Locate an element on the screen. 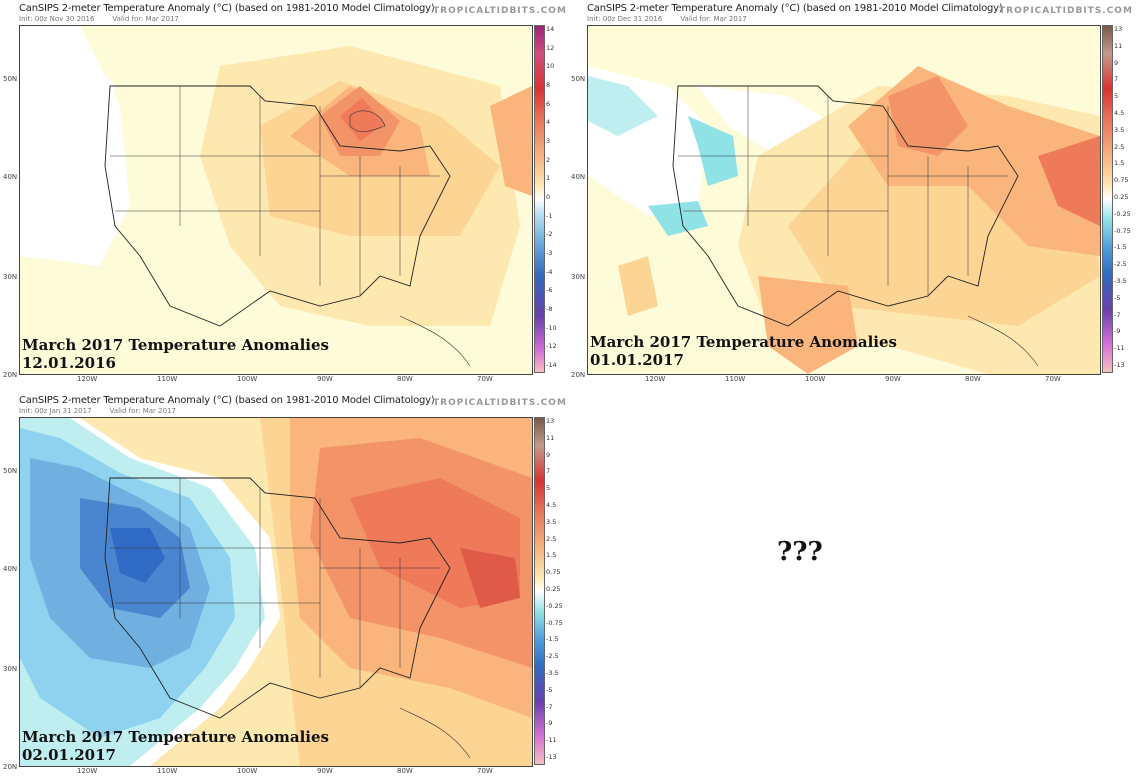 This screenshot has height=781, width=1138. colorbar-tick-label: 9 is located at coordinates (548, 454).